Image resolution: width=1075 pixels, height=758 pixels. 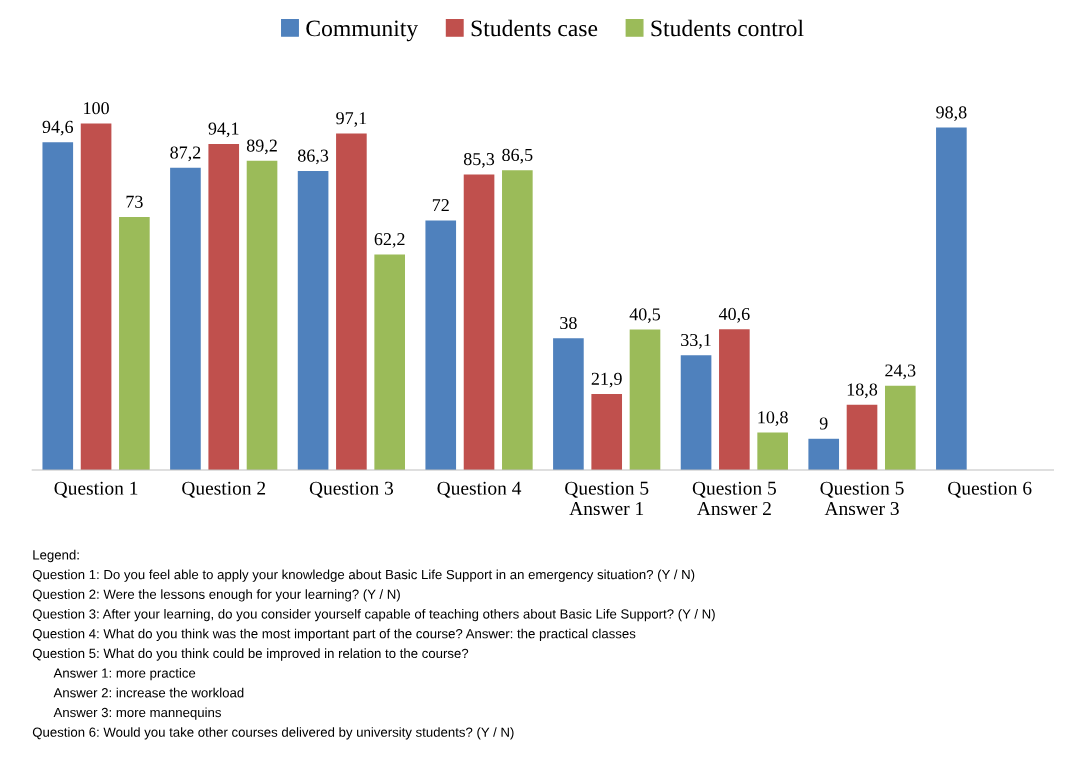 I want to click on data-label: 21,9, so click(x=606, y=380).